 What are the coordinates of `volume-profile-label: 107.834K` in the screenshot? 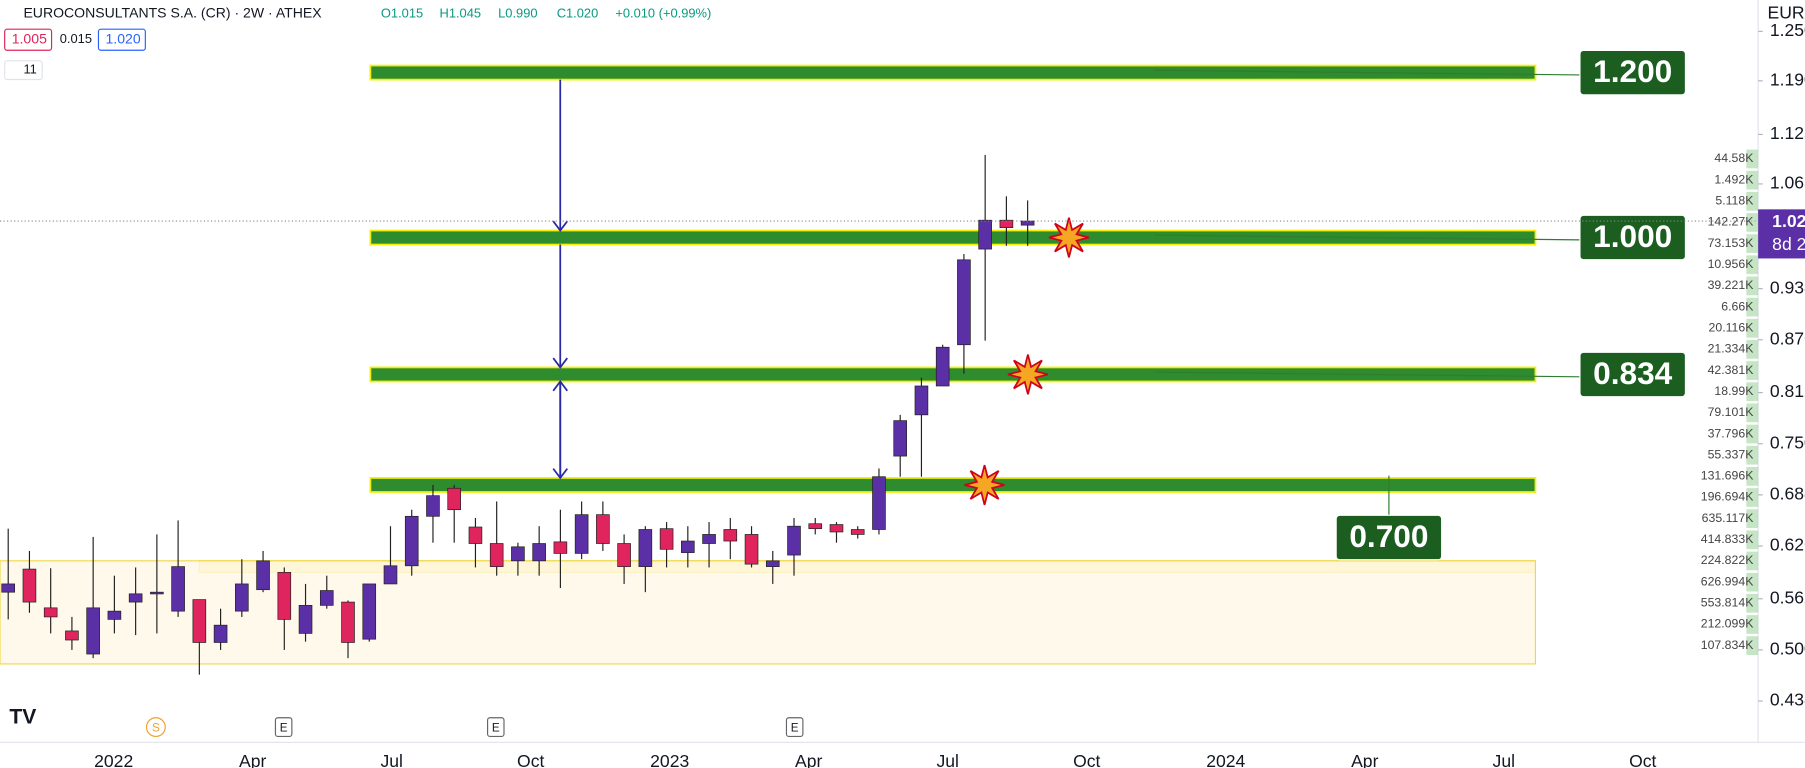 It's located at (1727, 645).